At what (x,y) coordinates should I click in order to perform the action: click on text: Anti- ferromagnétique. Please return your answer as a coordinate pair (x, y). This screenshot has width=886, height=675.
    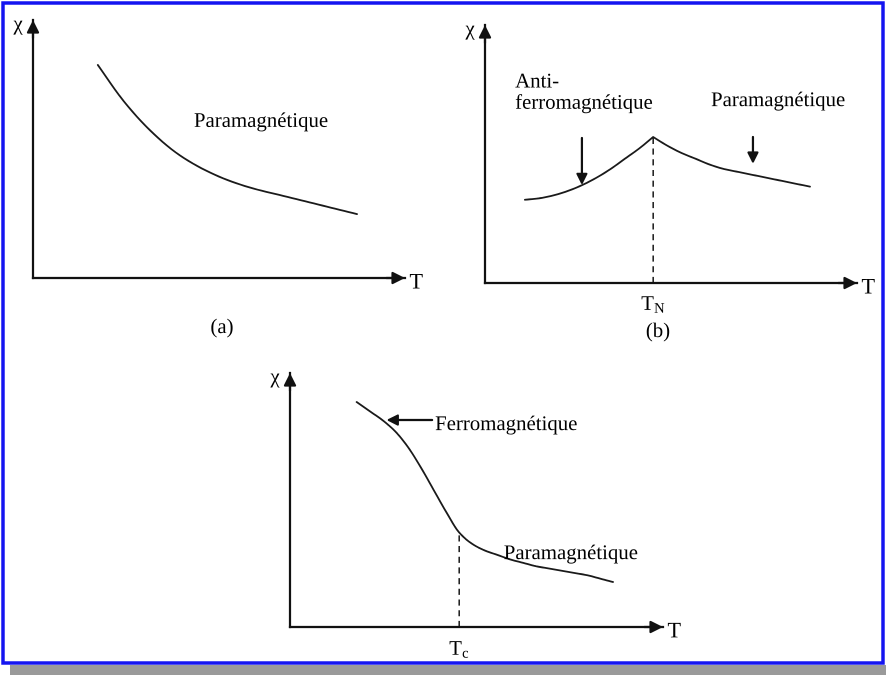
    Looking at the image, I should click on (583, 94).